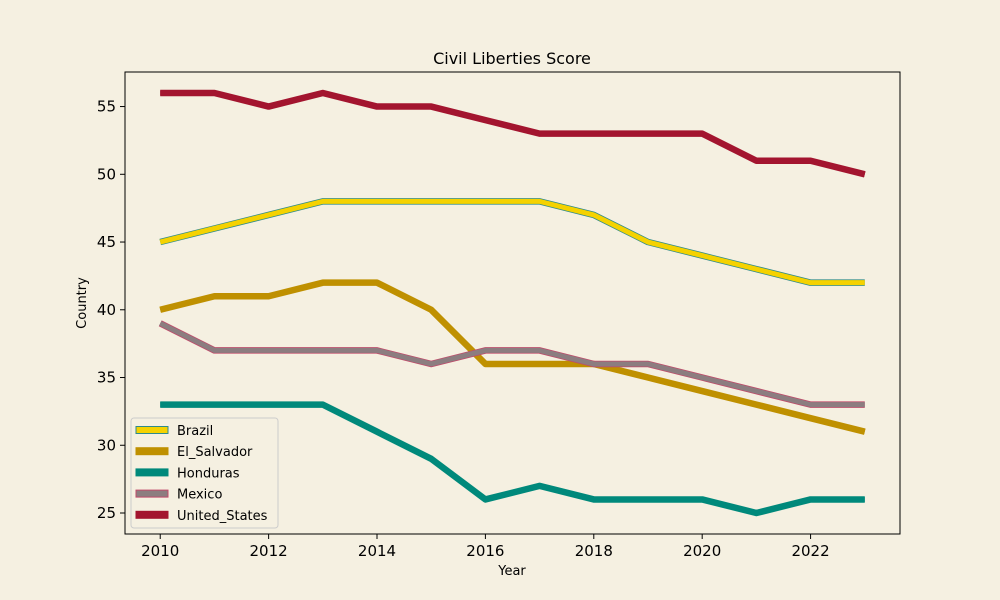 The image size is (1000, 600). I want to click on x-axis: 2010 2012 2014 2016 2018 2020 2022, so click(485, 547).